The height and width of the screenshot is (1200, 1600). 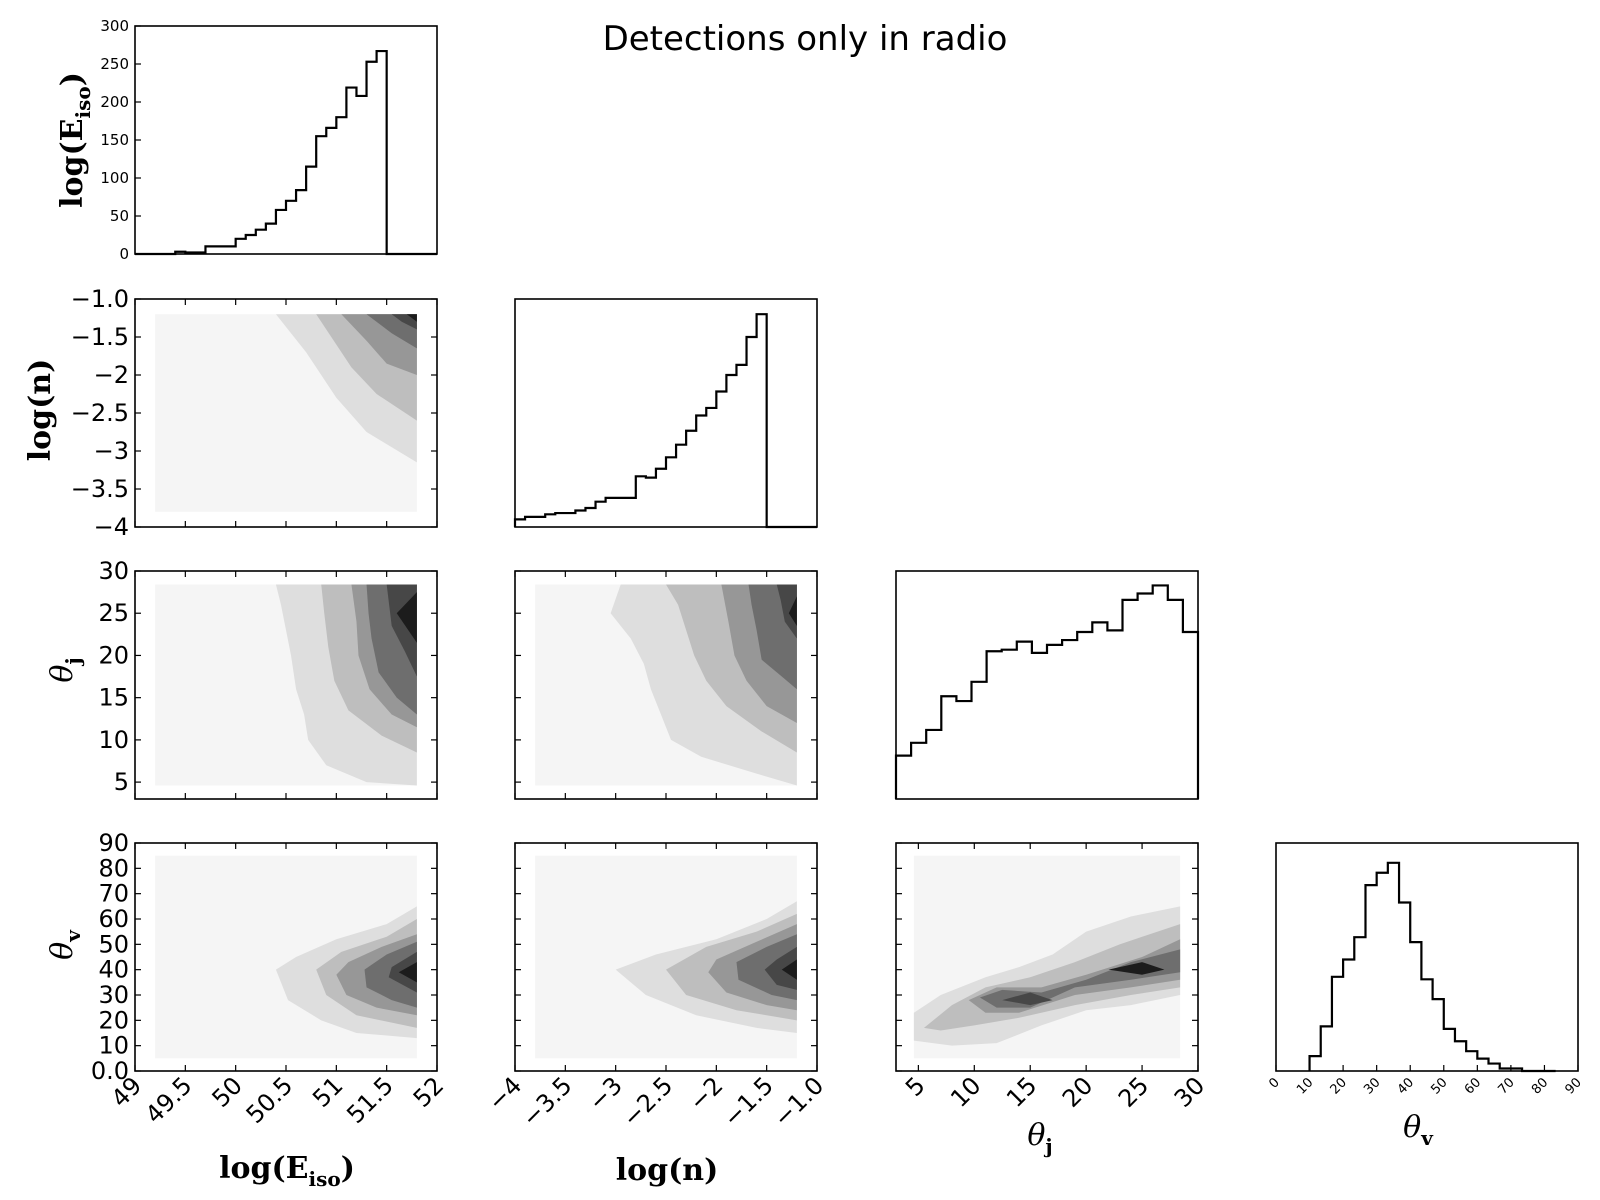 What do you see at coordinates (114, 26) in the screenshot?
I see `y-tick-label: 300` at bounding box center [114, 26].